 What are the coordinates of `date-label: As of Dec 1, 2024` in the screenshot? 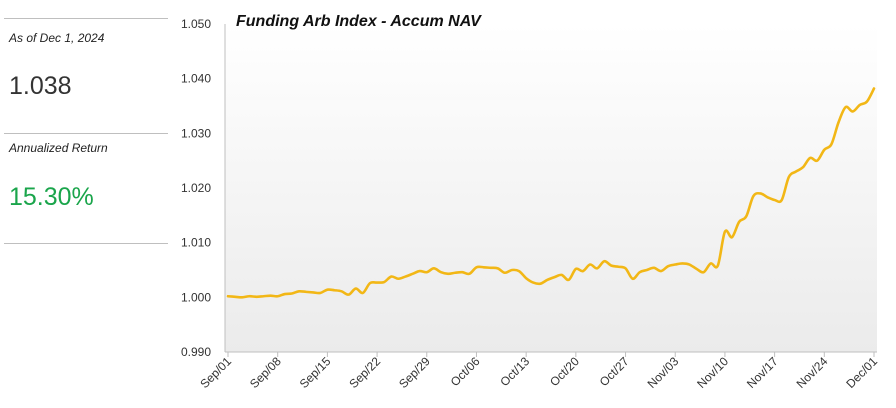 It's located at (57, 38).